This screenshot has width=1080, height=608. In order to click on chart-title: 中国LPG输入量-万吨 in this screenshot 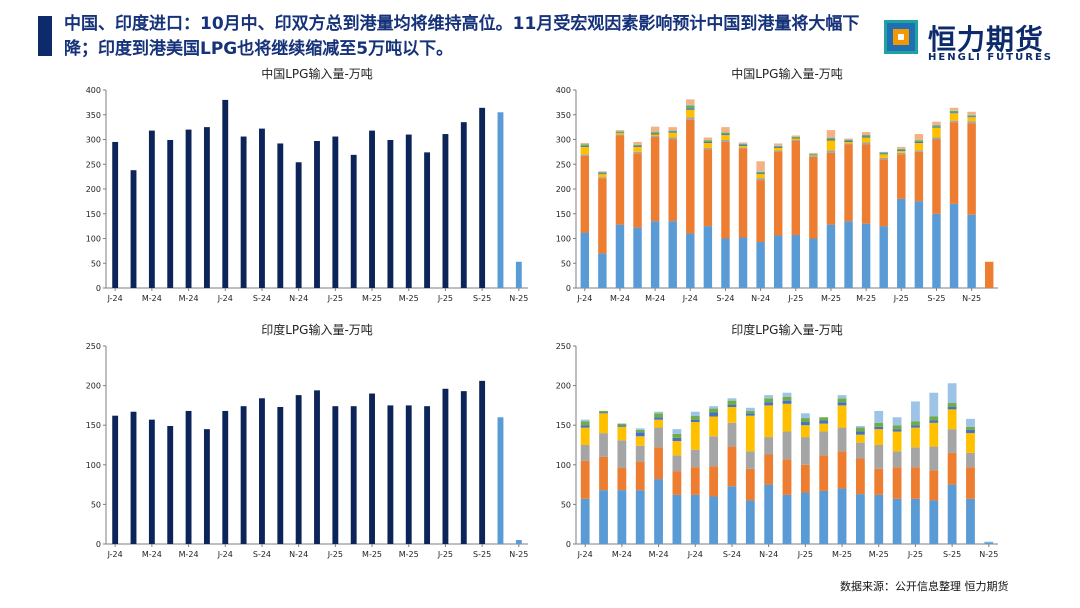, I will do `click(317, 73)`.